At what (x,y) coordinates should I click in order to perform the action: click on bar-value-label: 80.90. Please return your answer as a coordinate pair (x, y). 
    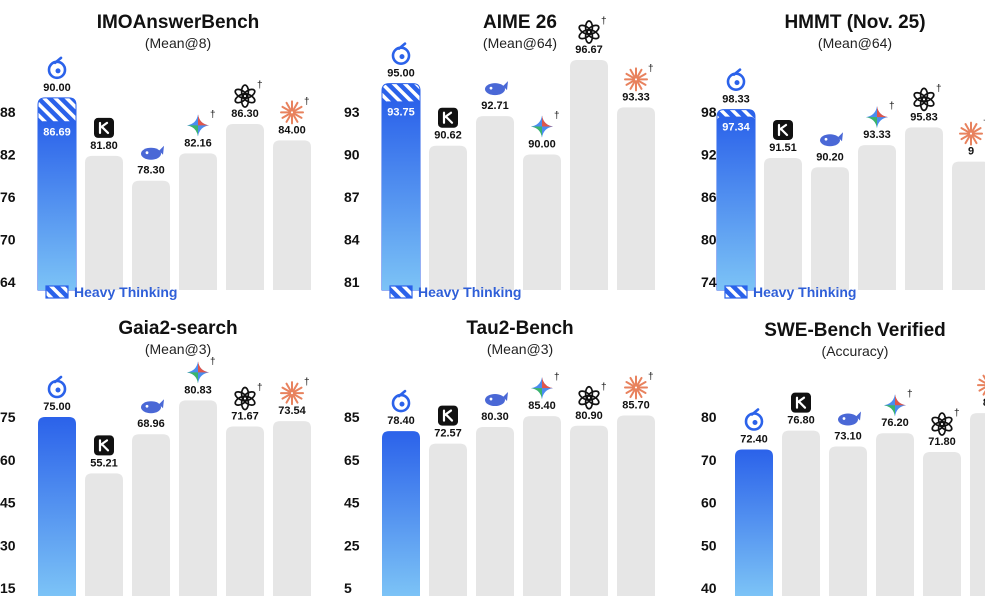
    Looking at the image, I should click on (589, 416).